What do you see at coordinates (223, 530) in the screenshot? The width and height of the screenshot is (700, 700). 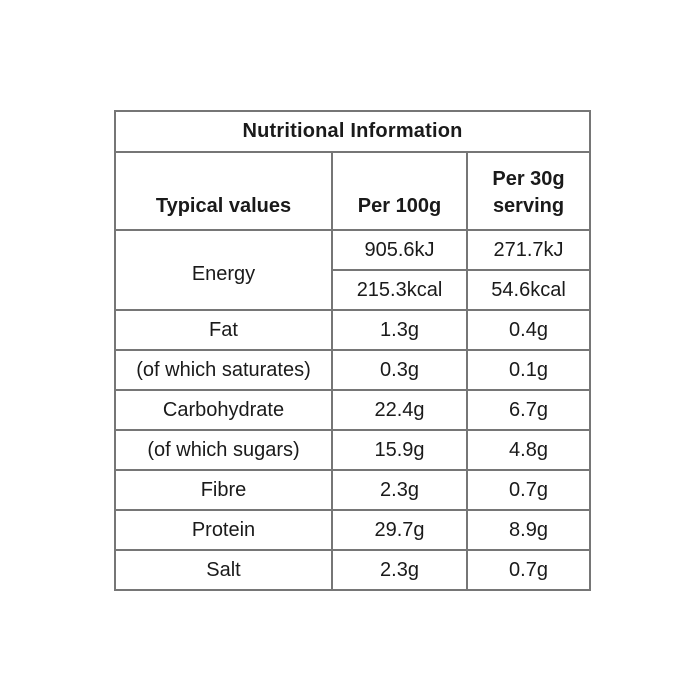 I see `row-label-protein: Protein` at bounding box center [223, 530].